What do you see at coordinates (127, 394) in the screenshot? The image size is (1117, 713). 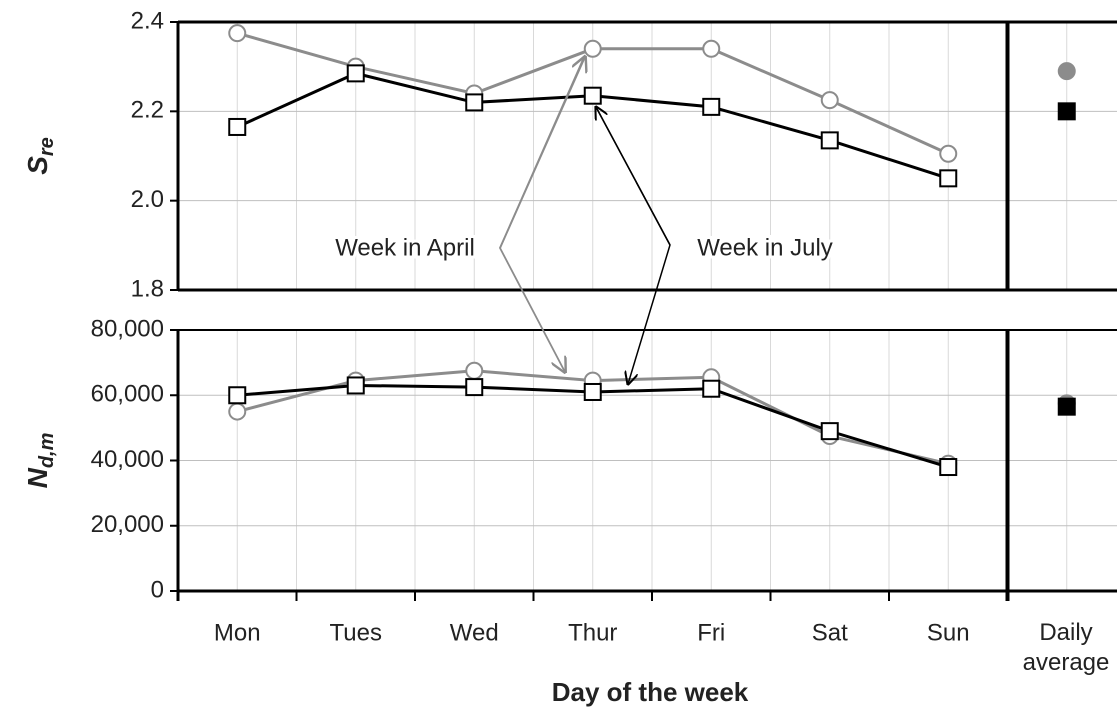 I see `y-tick-label: 60,000` at bounding box center [127, 394].